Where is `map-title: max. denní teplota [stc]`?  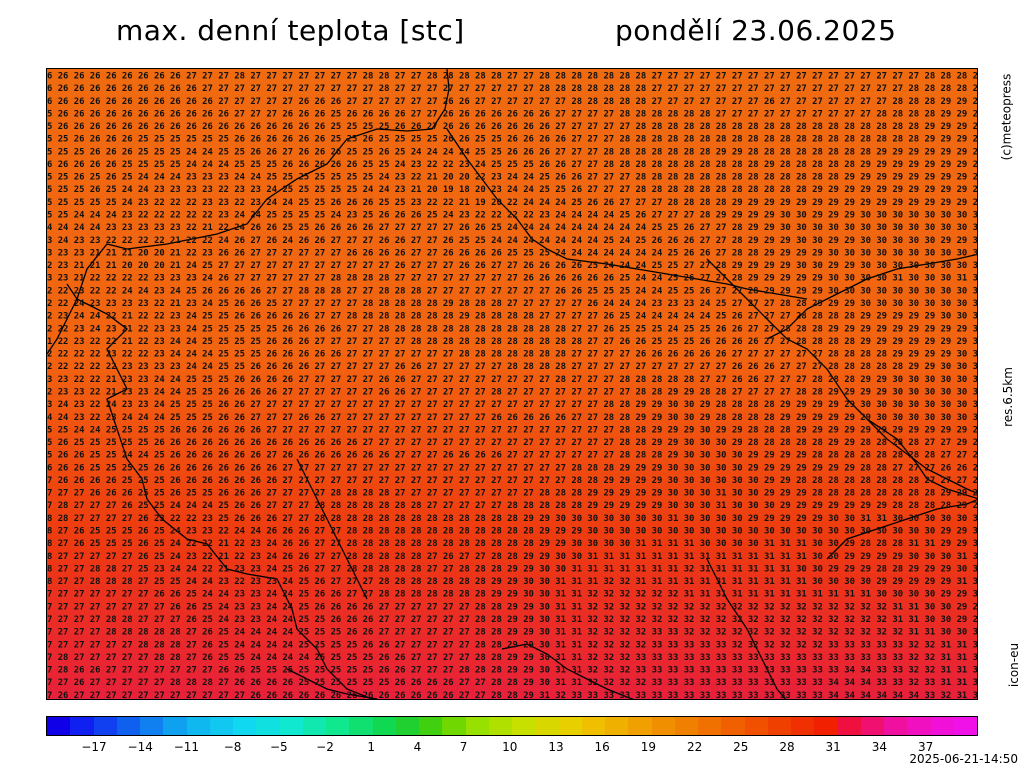
map-title: max. denní teplota [stc] is located at coordinates (290, 30).